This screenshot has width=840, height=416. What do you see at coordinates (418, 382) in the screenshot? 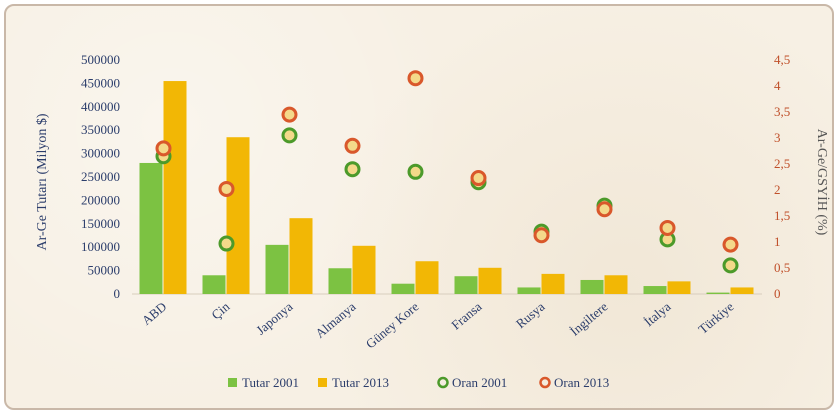
I see `legend: Tutar 2001 Tutar 2013 Oran 2001 Oran 2013` at bounding box center [418, 382].